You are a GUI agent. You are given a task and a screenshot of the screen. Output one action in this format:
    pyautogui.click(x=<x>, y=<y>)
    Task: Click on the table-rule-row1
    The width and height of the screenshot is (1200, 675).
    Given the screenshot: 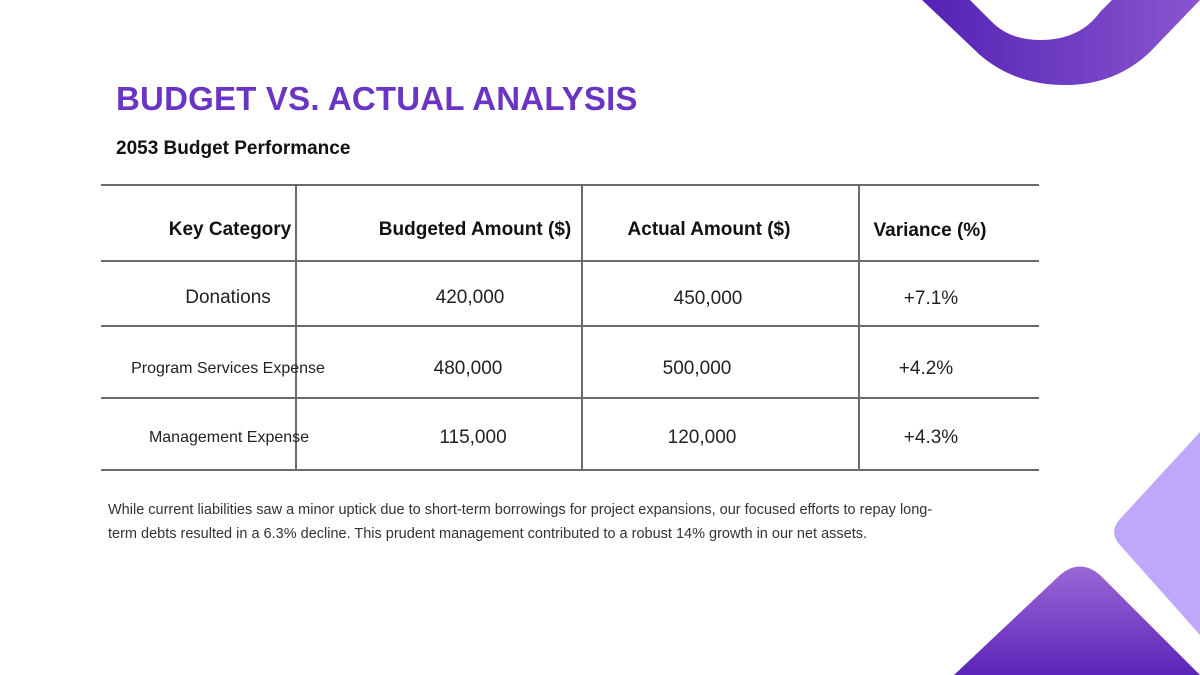 What is the action you would take?
    pyautogui.click(x=570, y=326)
    